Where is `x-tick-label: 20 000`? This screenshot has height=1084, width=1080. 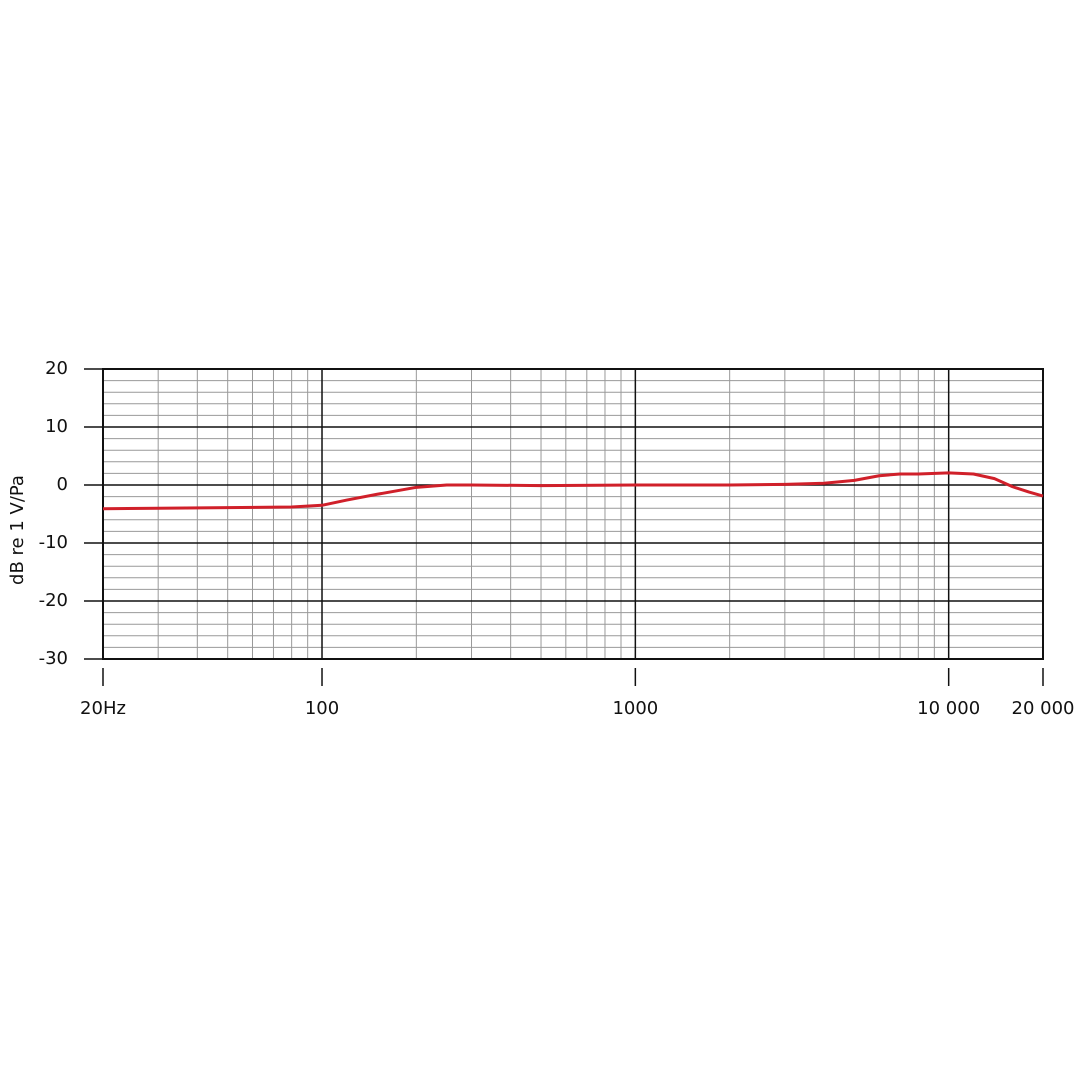
x-tick-label: 20 000 is located at coordinates (1043, 708).